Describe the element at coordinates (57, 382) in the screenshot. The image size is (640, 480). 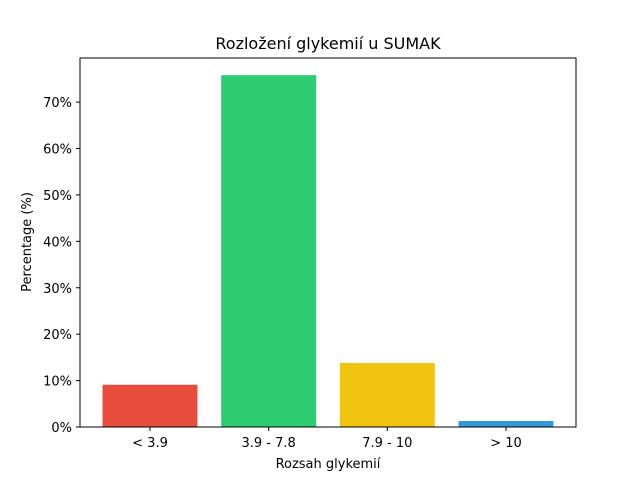
I see `y-tick-label: 10%` at that location.